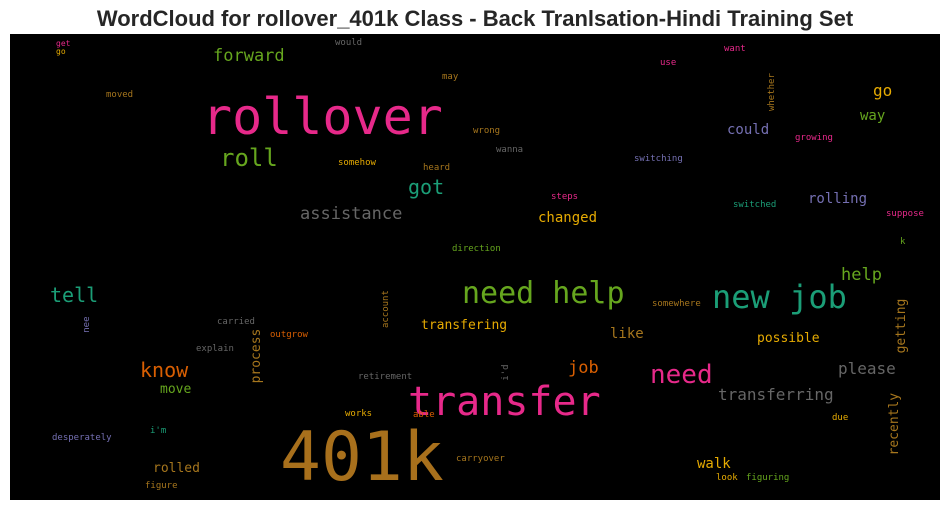  I want to click on word-want-62: want, so click(735, 49).